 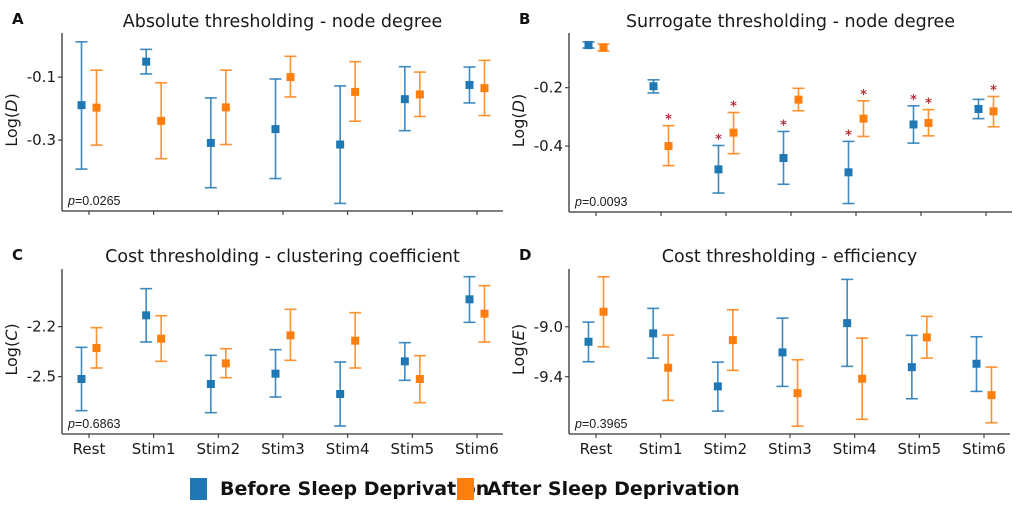 I want to click on y-axis-label: Log(E), so click(x=518, y=349).